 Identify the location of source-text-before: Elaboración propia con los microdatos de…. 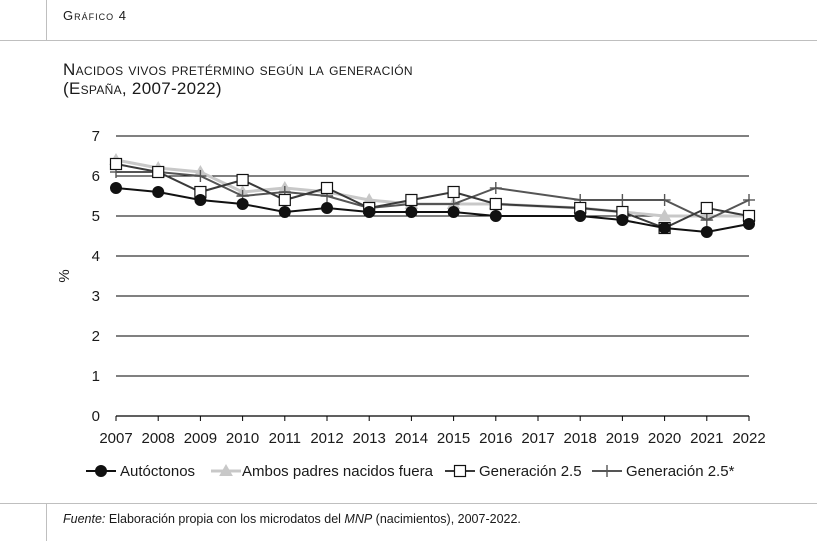
(226, 519).